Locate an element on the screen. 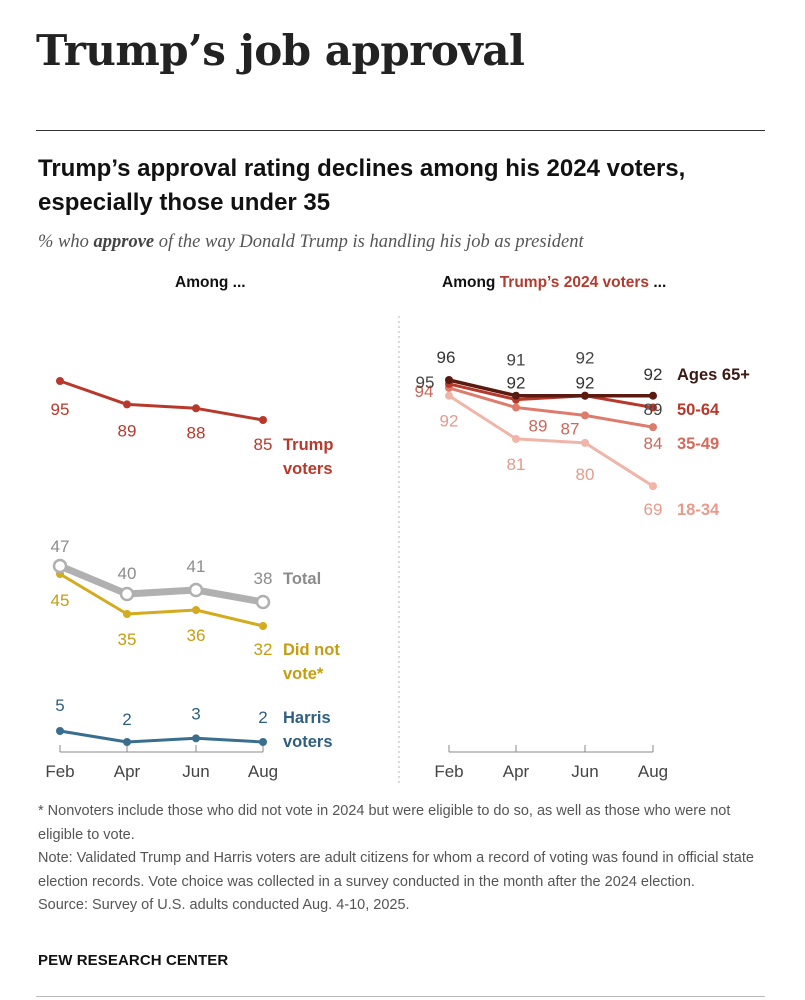  left-value-label-total: 40 is located at coordinates (127, 573).